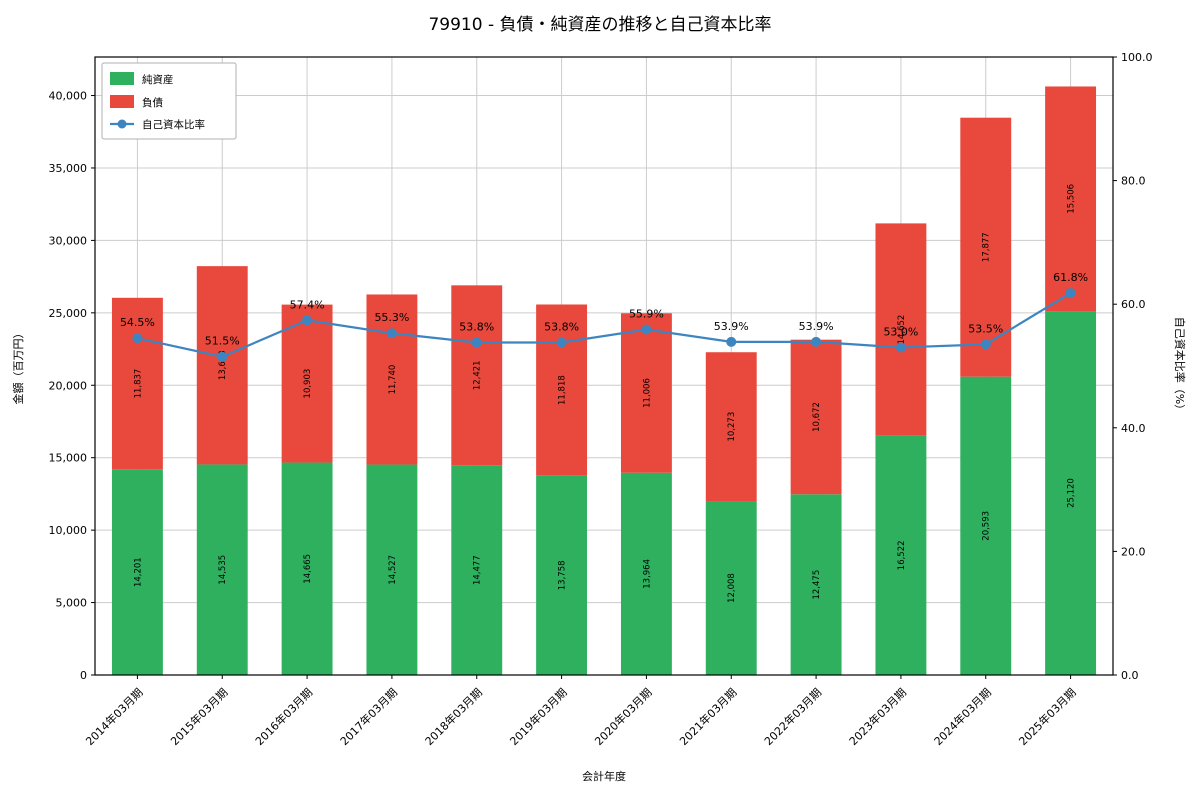 This screenshot has width=1200, height=800. I want to click on bar-value-label: 16,522, so click(902, 555).